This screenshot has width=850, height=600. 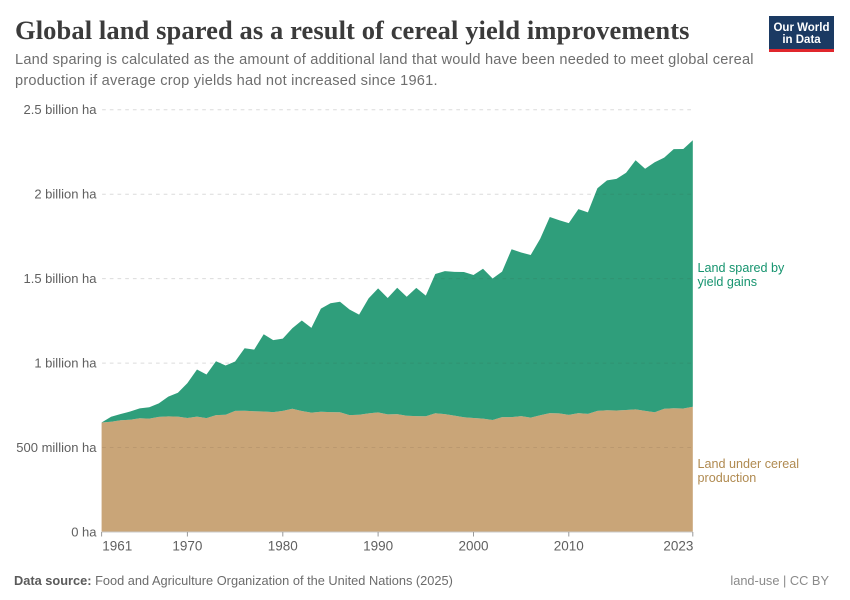 I want to click on svg-text: 2000, so click(x=473, y=546).